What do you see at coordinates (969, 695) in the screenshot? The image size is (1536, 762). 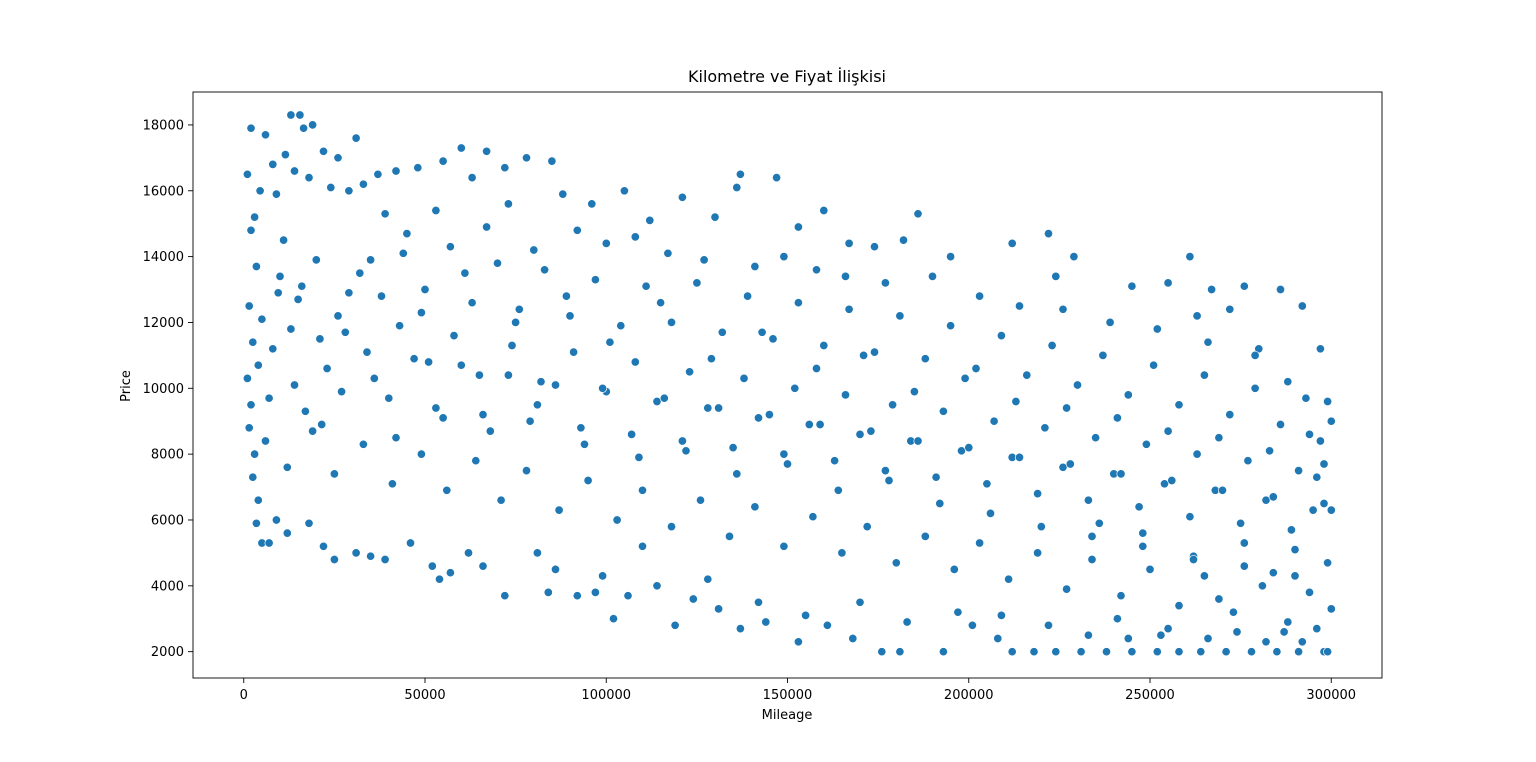 I see `x-tick-label: 200000` at bounding box center [969, 695].